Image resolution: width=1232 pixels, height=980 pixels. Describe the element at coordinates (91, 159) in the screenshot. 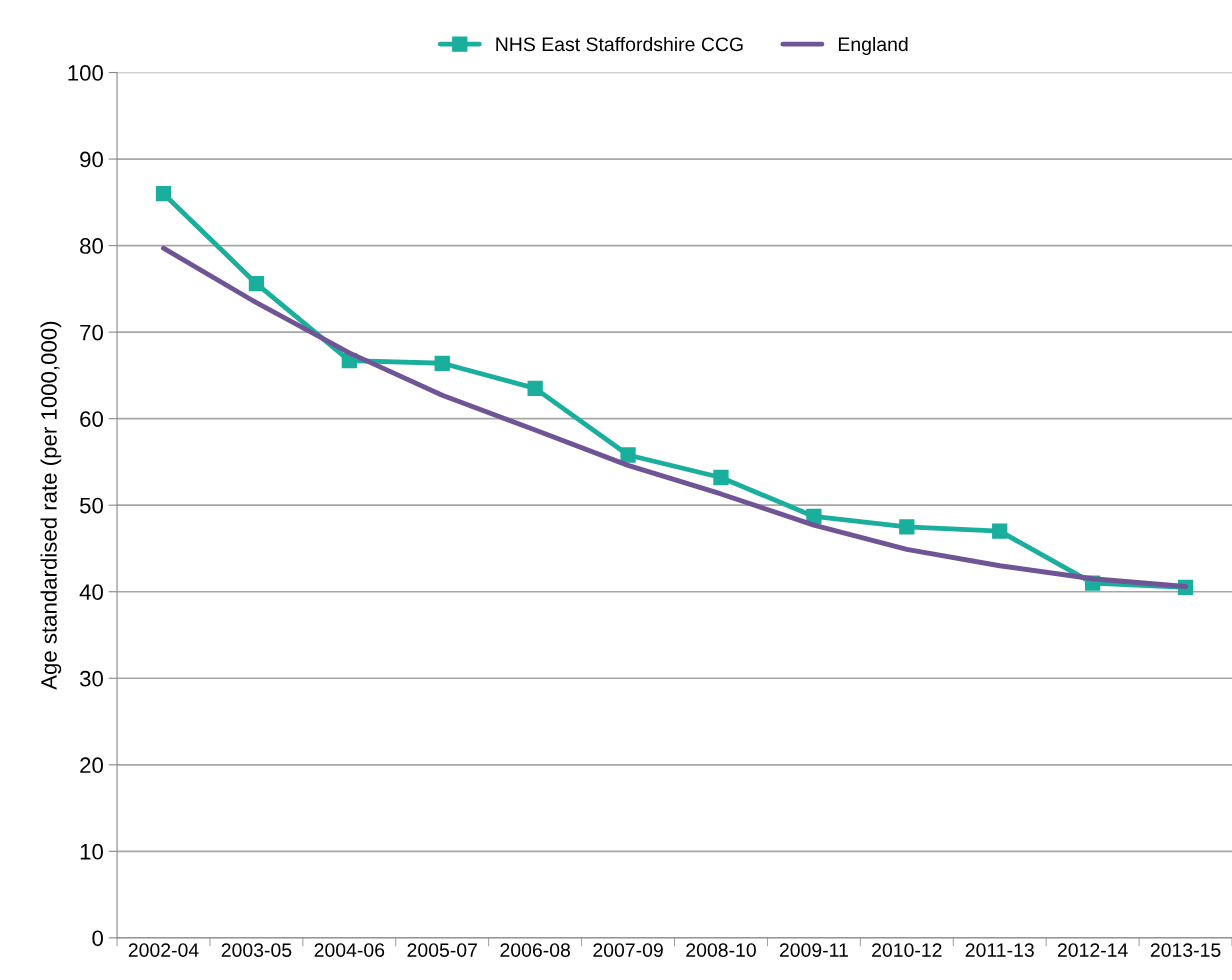

I see `y-tick-label: 90` at that location.